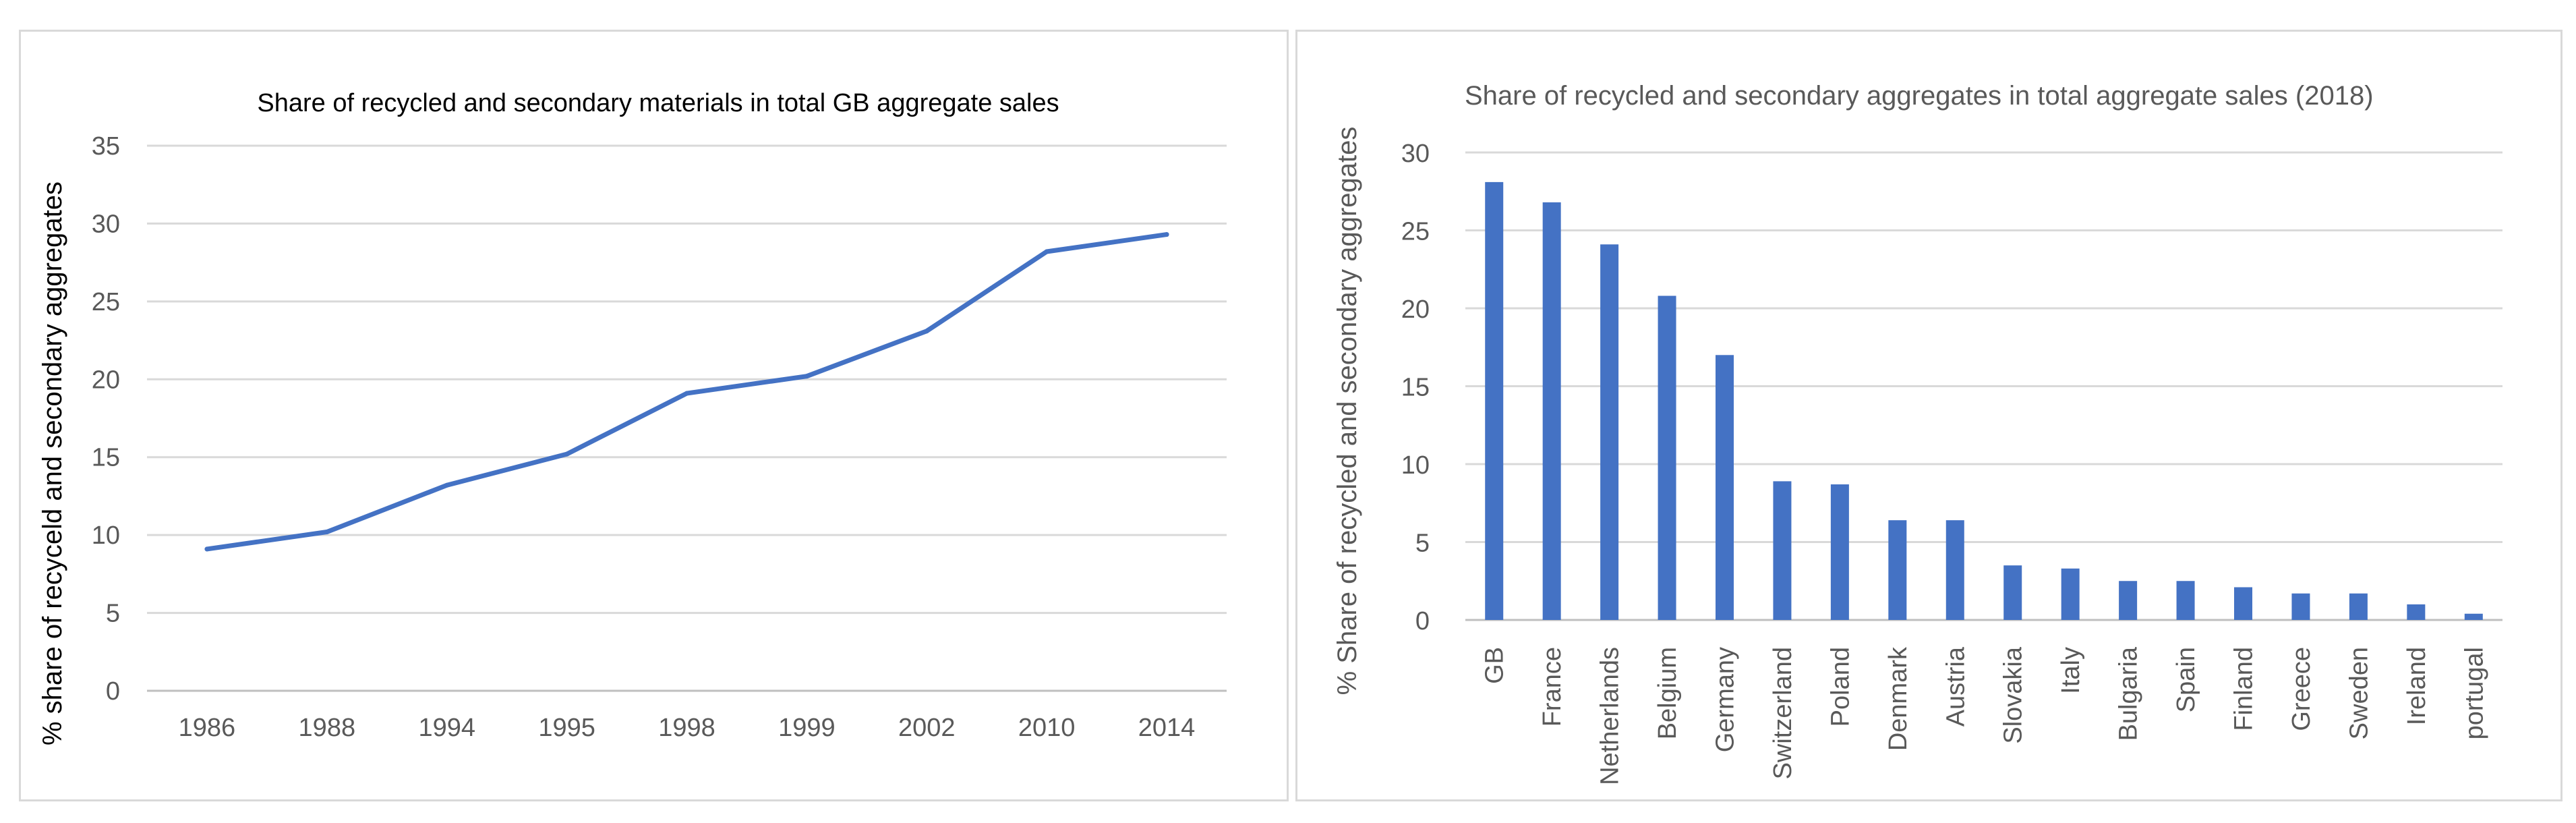 Image resolution: width=2576 pixels, height=823 pixels. What do you see at coordinates (1610, 716) in the screenshot?
I see `x-tick-label: Netherlands` at bounding box center [1610, 716].